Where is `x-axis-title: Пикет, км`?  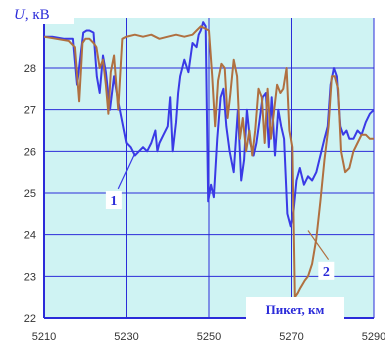
x-axis-title: Пикет, км is located at coordinates (295, 309).